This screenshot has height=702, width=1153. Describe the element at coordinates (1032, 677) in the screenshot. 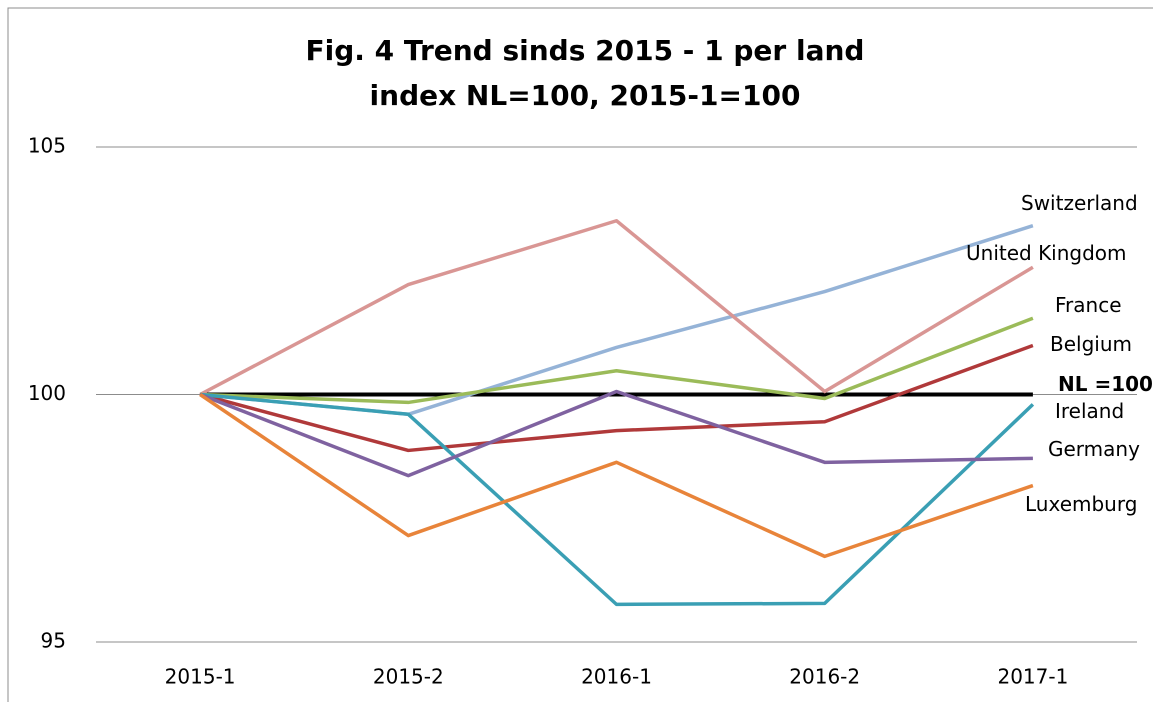

I see `x-tick-label: 2017-1` at that location.